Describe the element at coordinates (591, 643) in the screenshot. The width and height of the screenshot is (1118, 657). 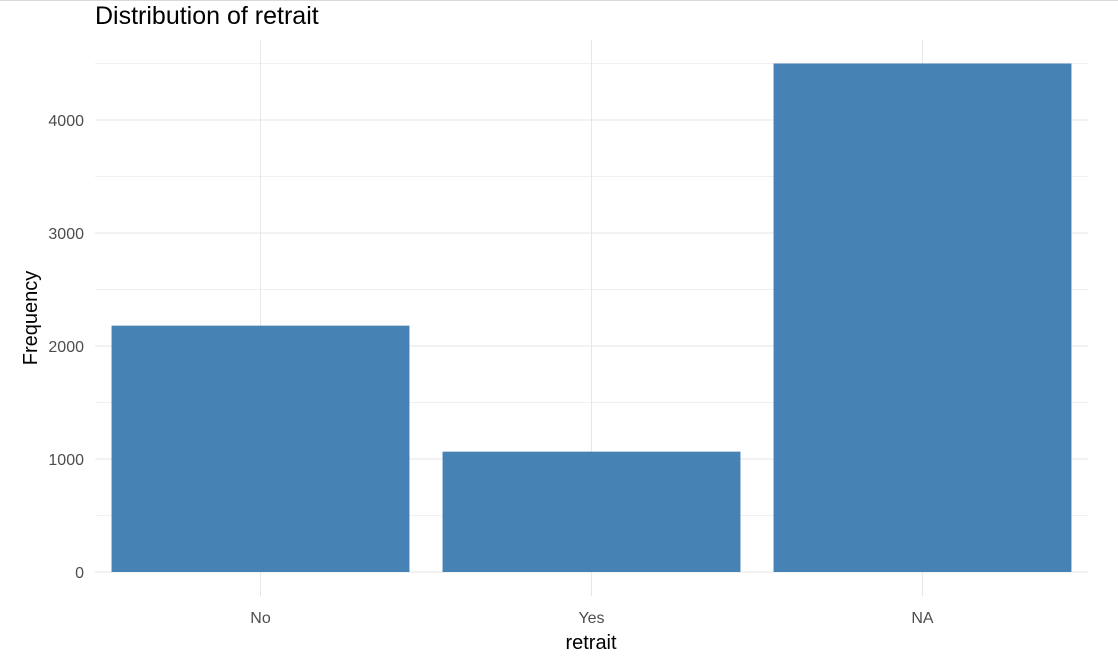
I see `x-axis-title: retrait` at that location.